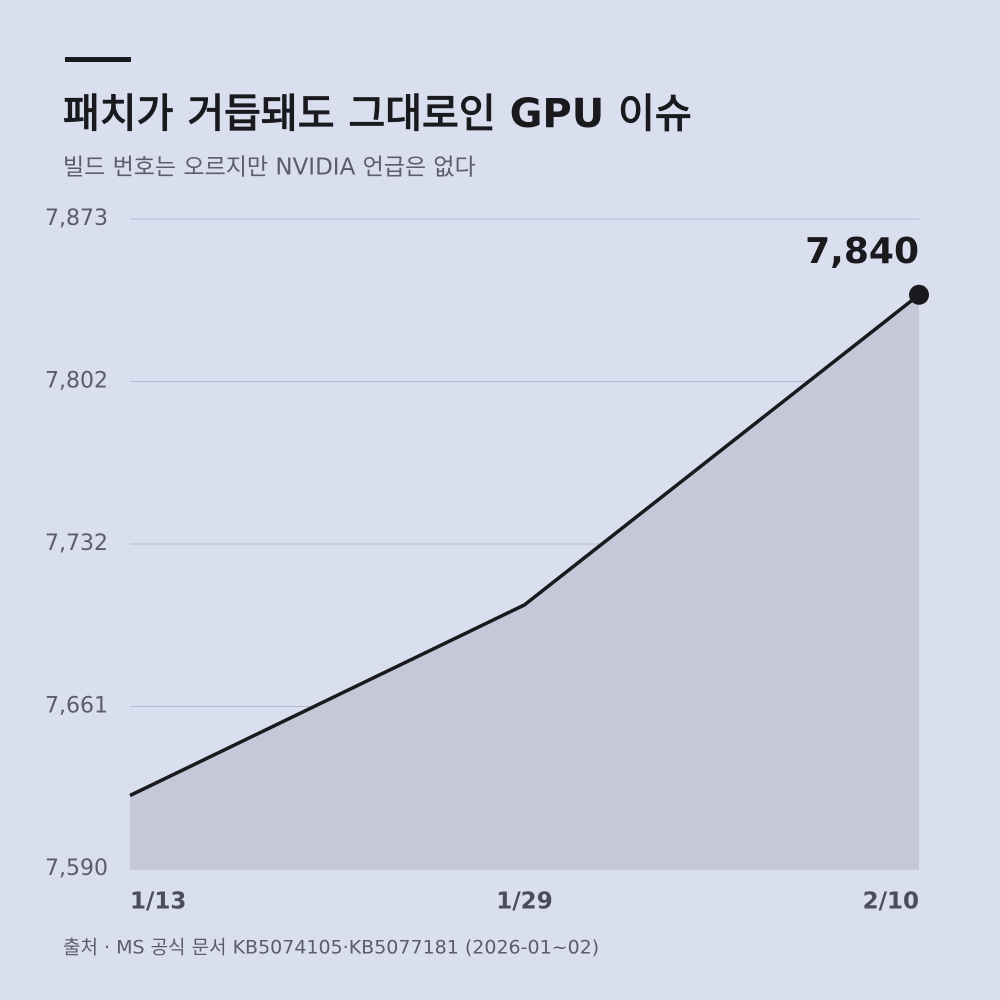 The height and width of the screenshot is (1000, 1000). What do you see at coordinates (891, 902) in the screenshot?
I see `x-tick-label: 2/10` at bounding box center [891, 902].